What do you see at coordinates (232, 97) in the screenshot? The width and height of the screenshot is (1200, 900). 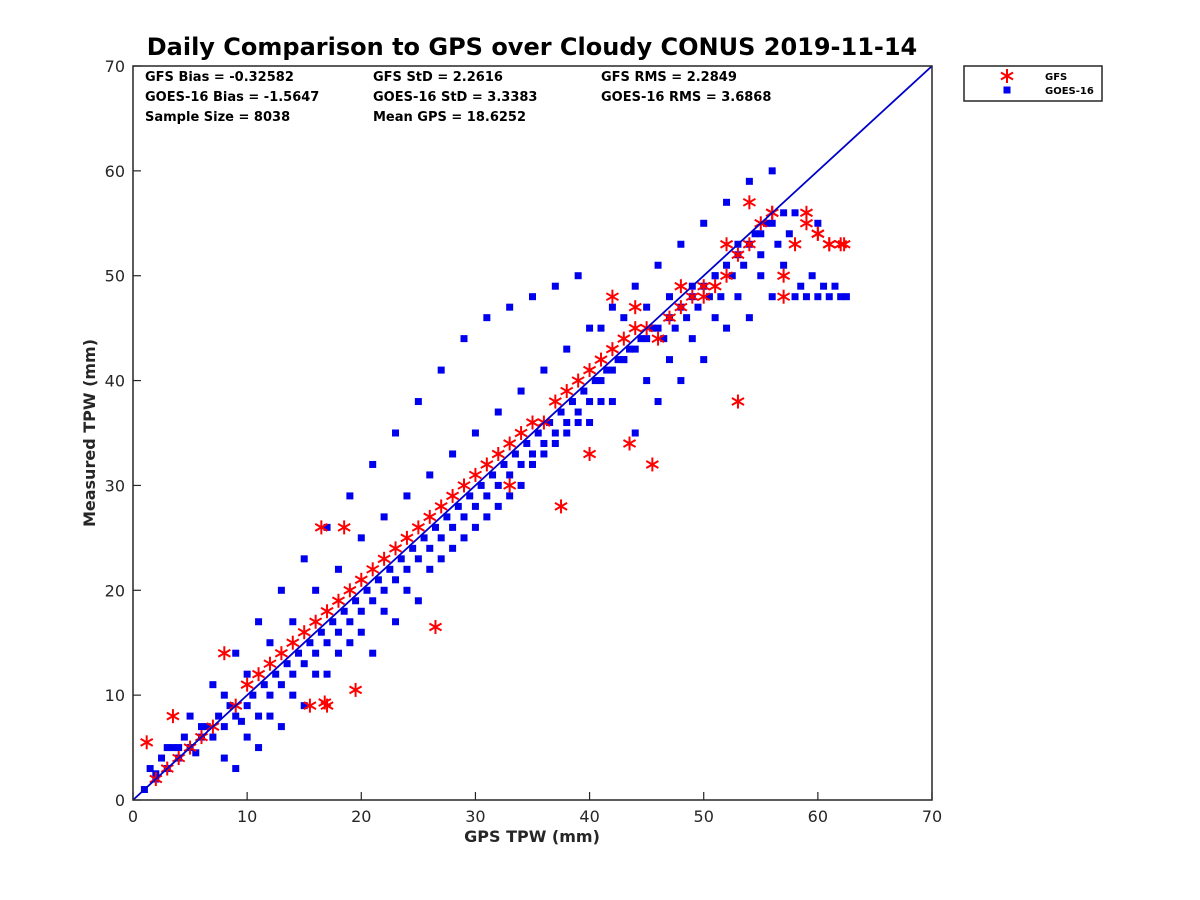 I see `stat-annotation: GOES-16 Bias = -1.5647` at bounding box center [232, 97].